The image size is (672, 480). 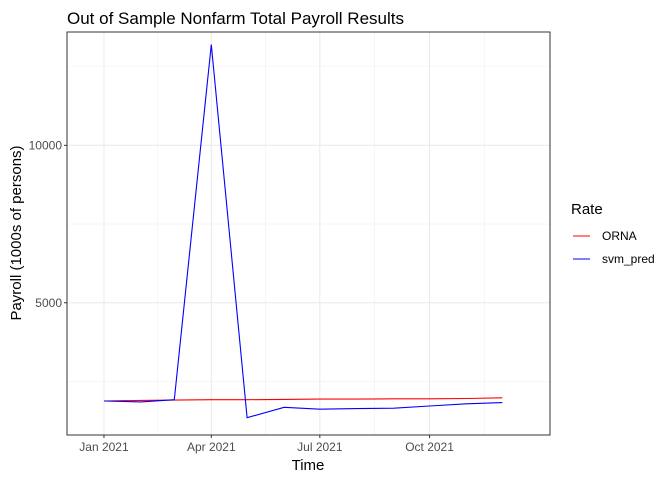 I want to click on x-tick-label: Apr 2021, so click(x=211, y=447).